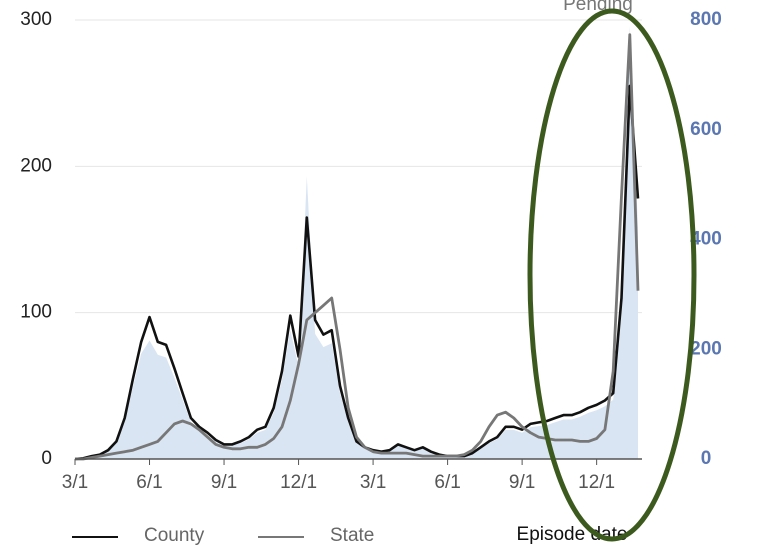  Describe the element at coordinates (36, 19) in the screenshot. I see `y-tick-label: 300` at that location.